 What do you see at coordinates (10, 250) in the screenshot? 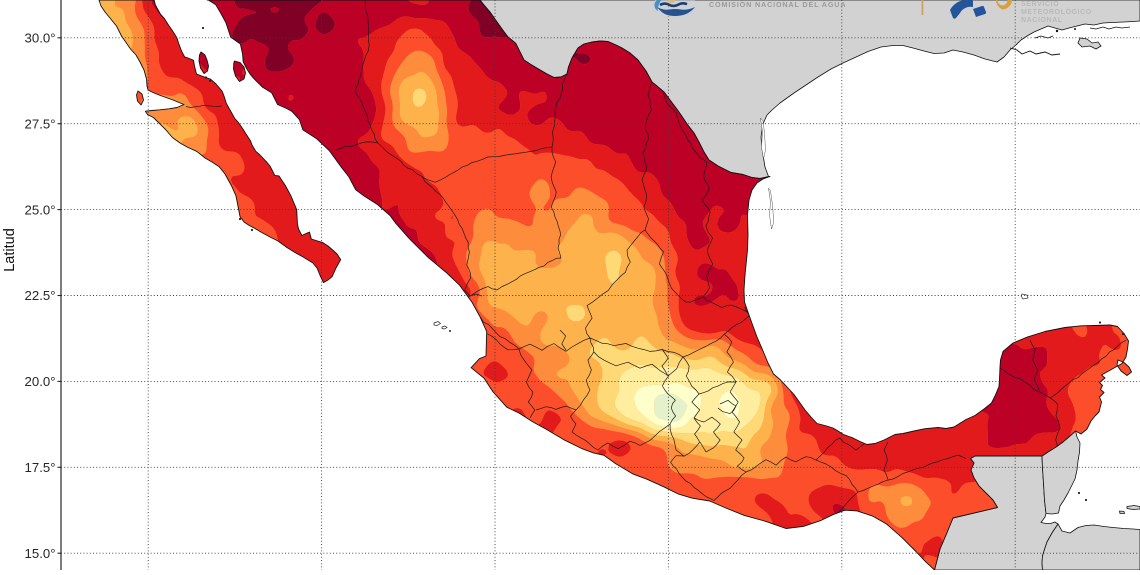
I see `svg-text: Latitud` at bounding box center [10, 250].